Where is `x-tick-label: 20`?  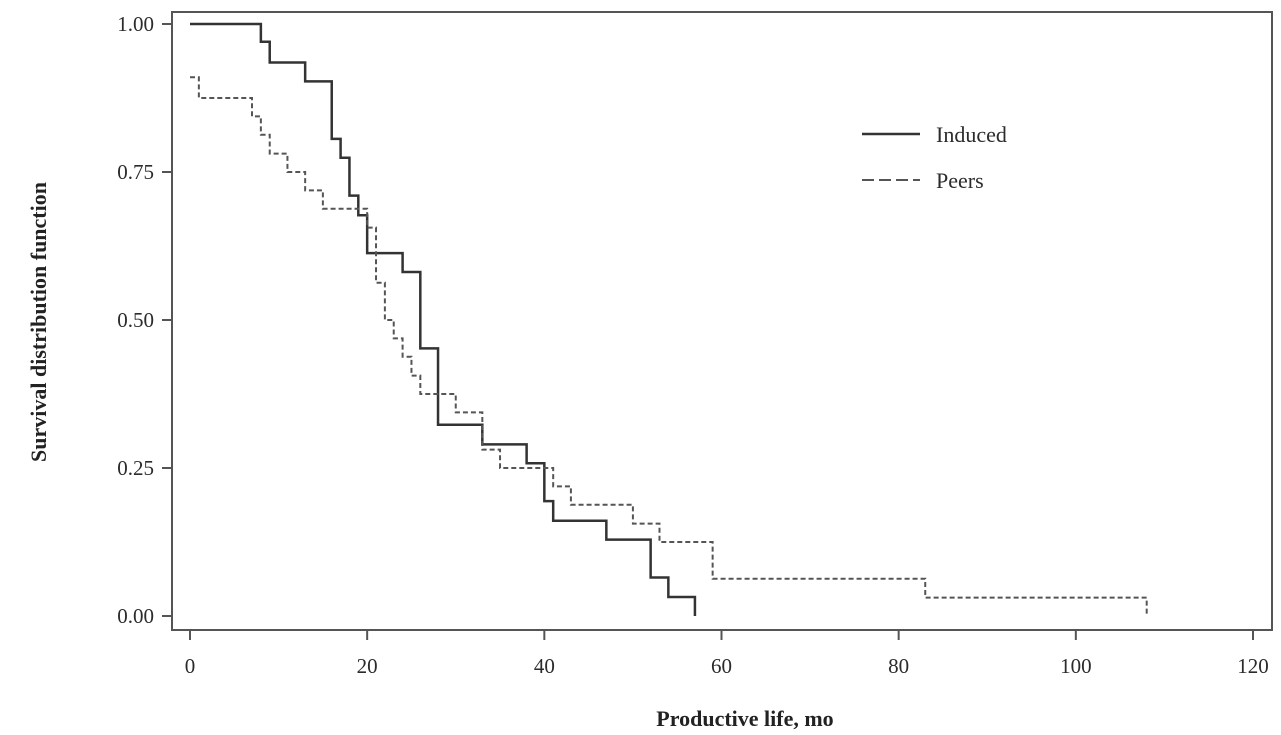 x-tick-label: 20 is located at coordinates (367, 666).